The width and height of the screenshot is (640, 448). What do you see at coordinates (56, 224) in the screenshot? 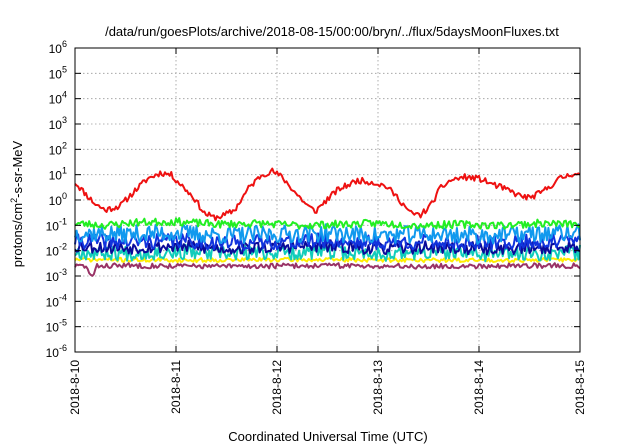
I see `y-tick-label: 10⁻¹` at bounding box center [56, 224].